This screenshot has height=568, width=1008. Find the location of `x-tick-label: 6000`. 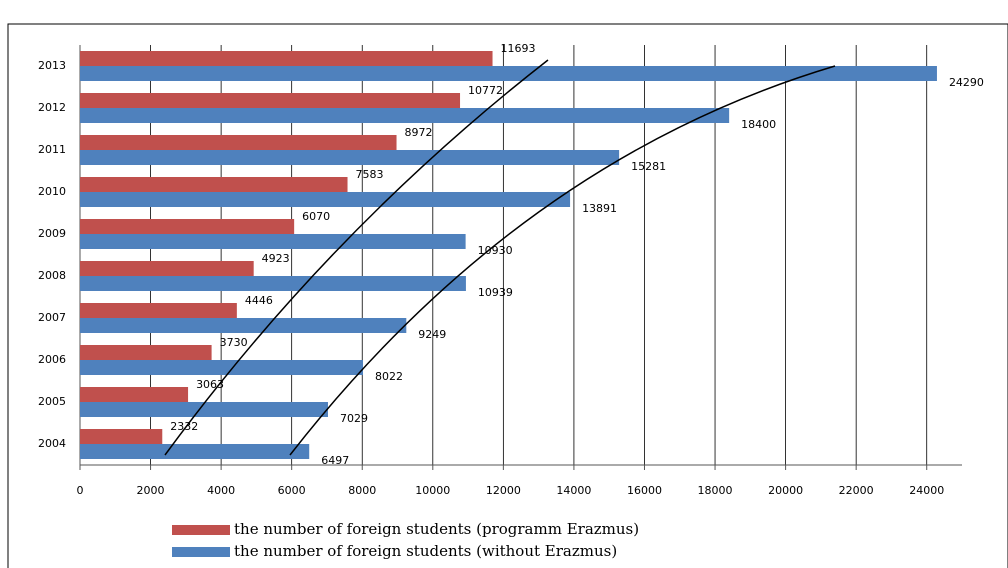

x-tick-label: 6000 is located at coordinates (292, 490).